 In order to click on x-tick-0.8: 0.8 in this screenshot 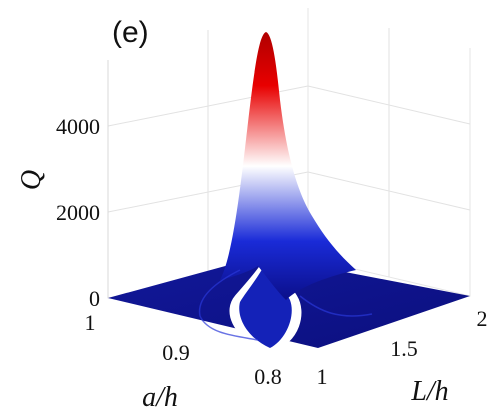, I will do `click(268, 376)`.